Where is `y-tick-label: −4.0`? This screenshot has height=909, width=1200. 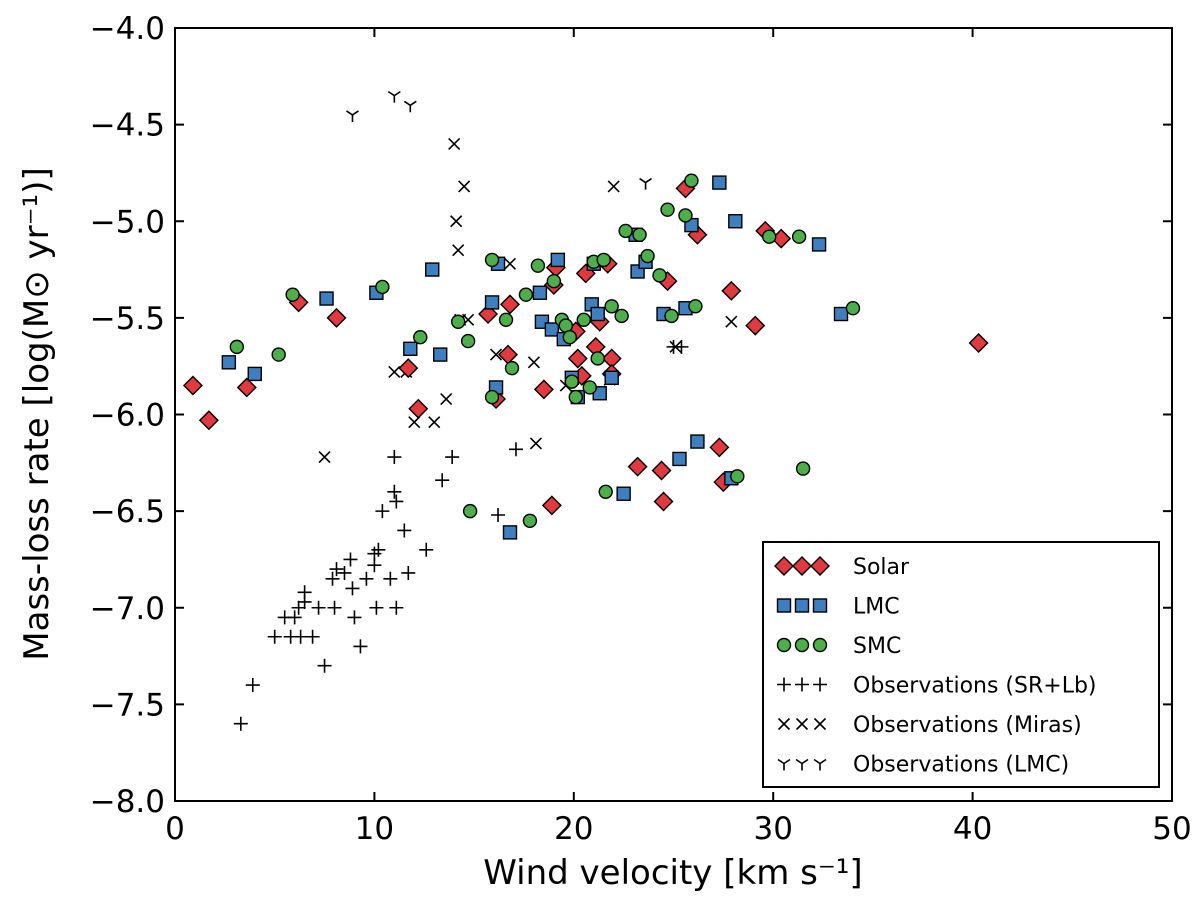 y-tick-label: −4.0 is located at coordinates (127, 29).